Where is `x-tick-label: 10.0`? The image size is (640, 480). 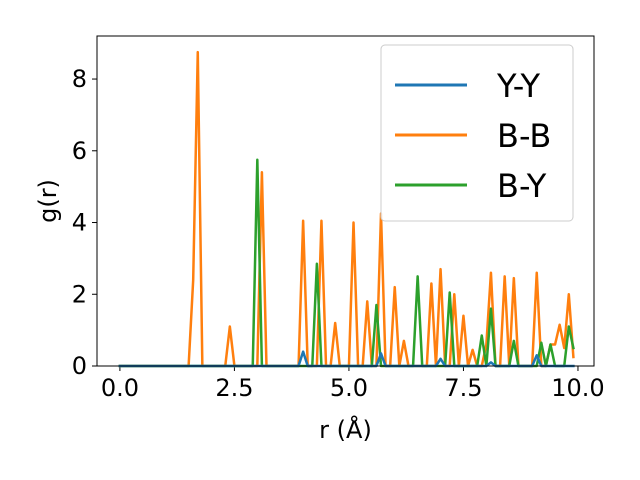
x-tick-label: 10.0 is located at coordinates (577, 388).